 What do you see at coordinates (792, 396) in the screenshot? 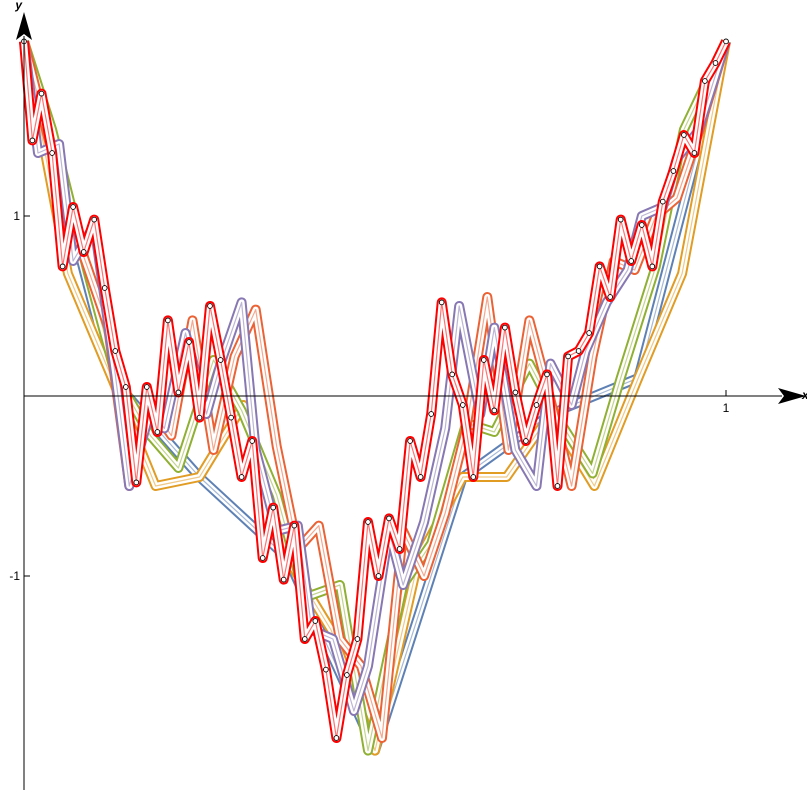
I see `x-axis-arrow-icon` at bounding box center [792, 396].